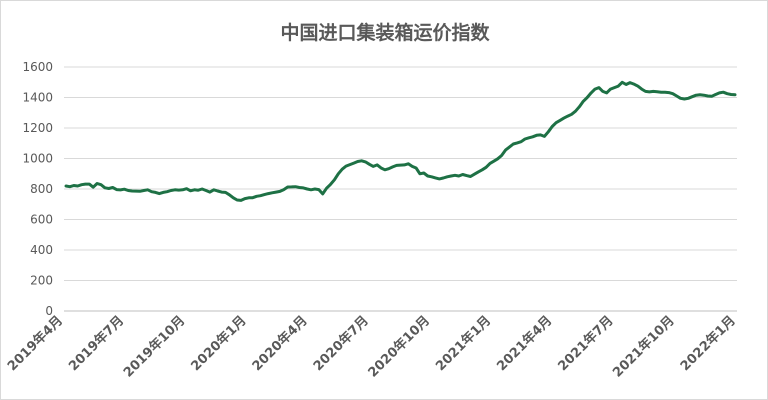 The width and height of the screenshot is (768, 400). I want to click on y-axis-ticks: 0 200 400 600 800 1000 1200 1400 1600, so click(37, 189).